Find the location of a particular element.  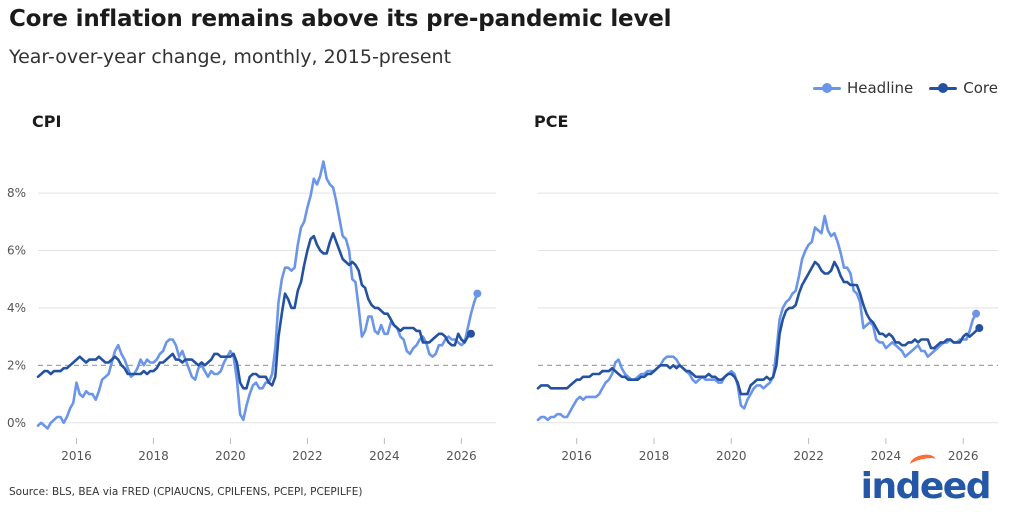

cpi-x-tick-label: 2018 is located at coordinates (153, 456).